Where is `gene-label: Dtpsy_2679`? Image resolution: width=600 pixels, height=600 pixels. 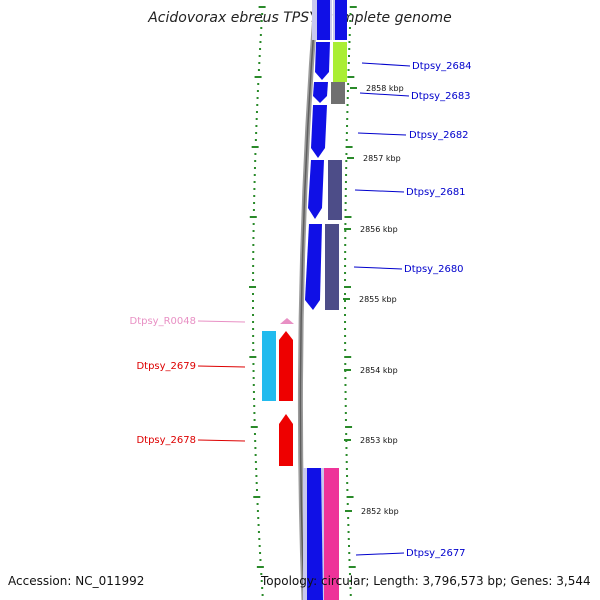
gene-label: Dtpsy_2679 is located at coordinates (166, 366).